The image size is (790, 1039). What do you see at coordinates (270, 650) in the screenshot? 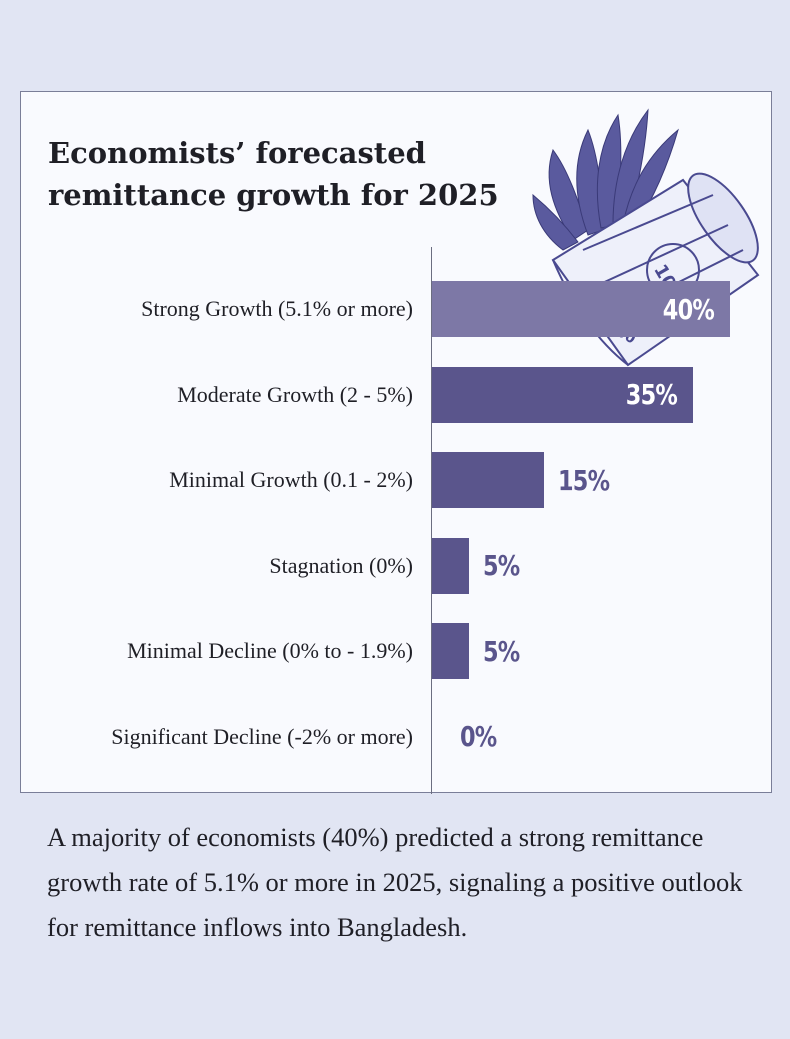
I see `category-label: Minimal Decline (0% to - 1.9%)` at bounding box center [270, 650].